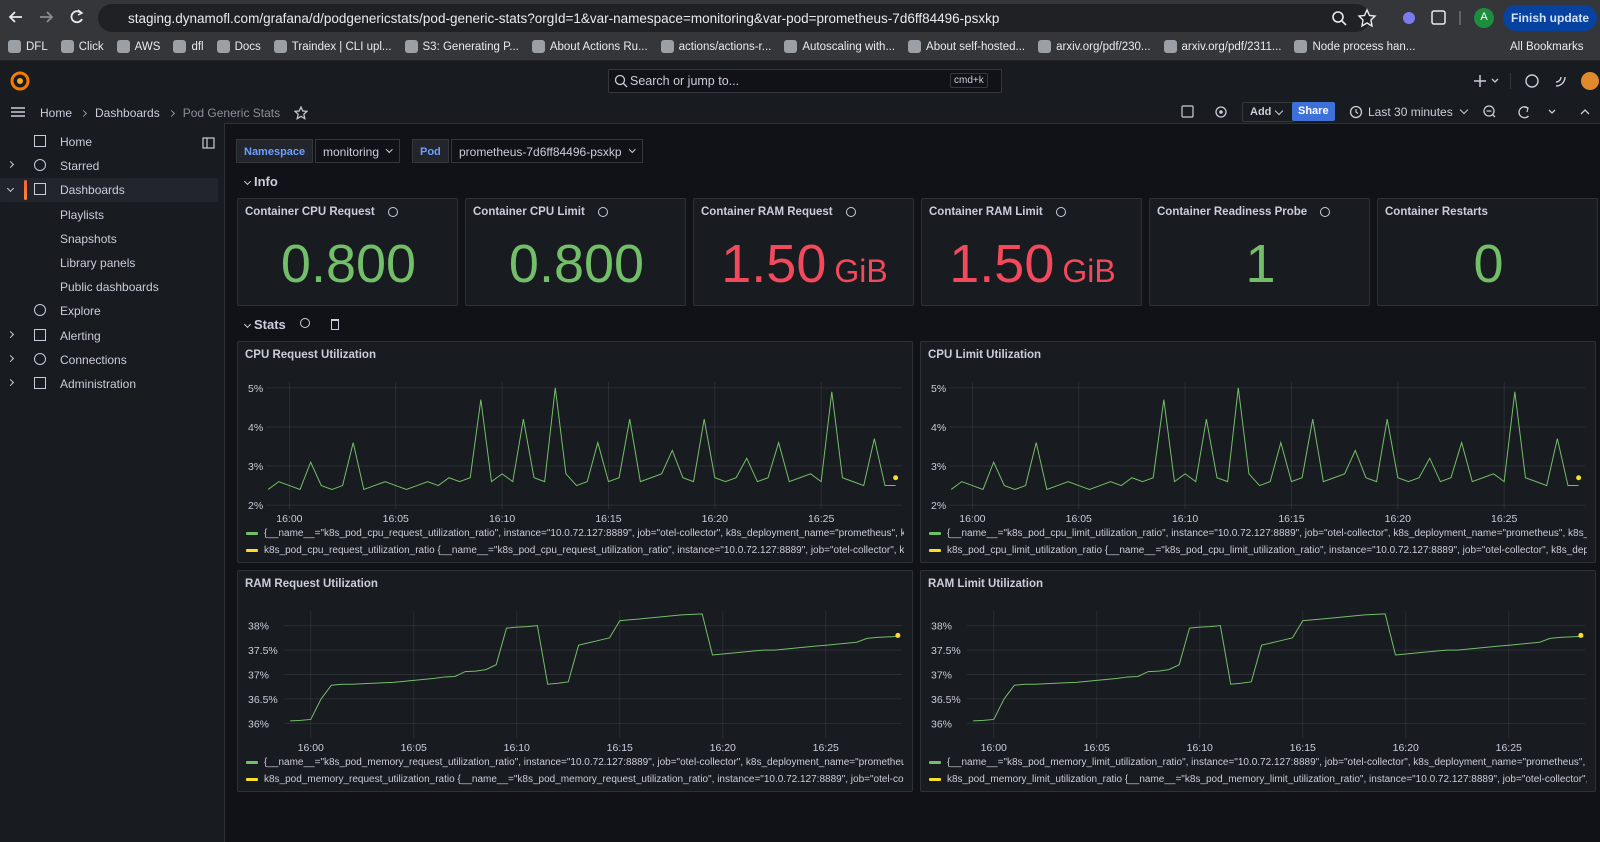 This screenshot has height=842, width=1600. What do you see at coordinates (93, 359) in the screenshot?
I see `nav-item: Connections` at bounding box center [93, 359].